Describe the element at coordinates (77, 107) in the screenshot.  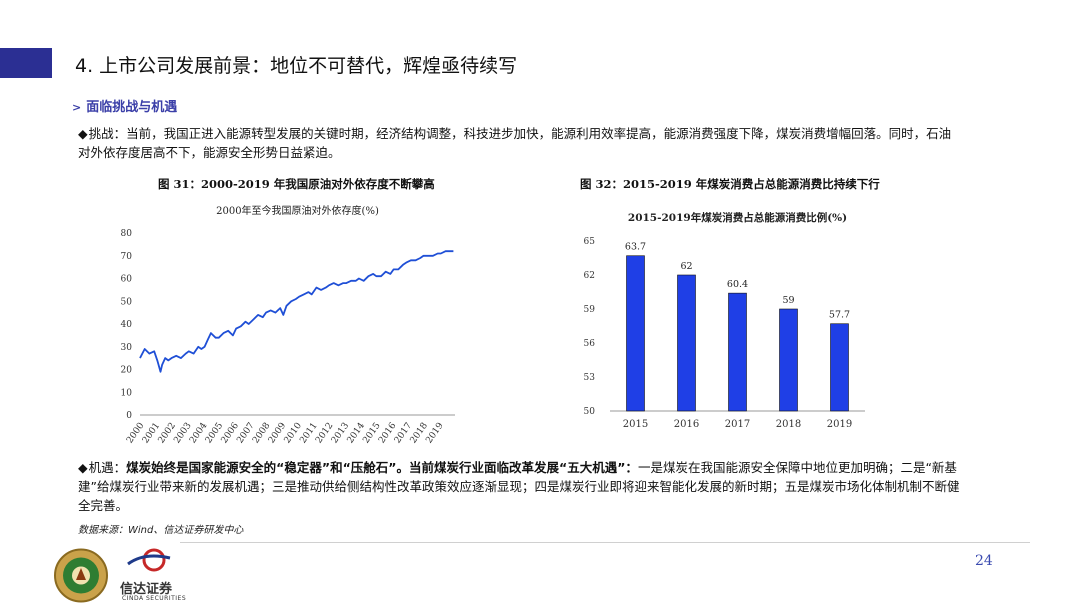
I see `chevron-right-icon: >` at that location.